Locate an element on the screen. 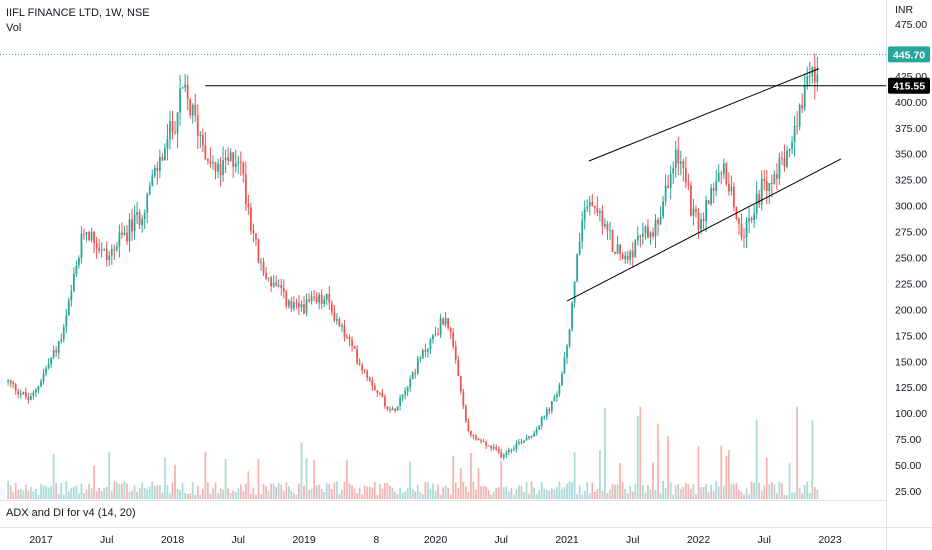 This screenshot has height=550, width=932. symbol-title: IIFL FINANCE LTD, 1W, NSE is located at coordinates (78, 13).